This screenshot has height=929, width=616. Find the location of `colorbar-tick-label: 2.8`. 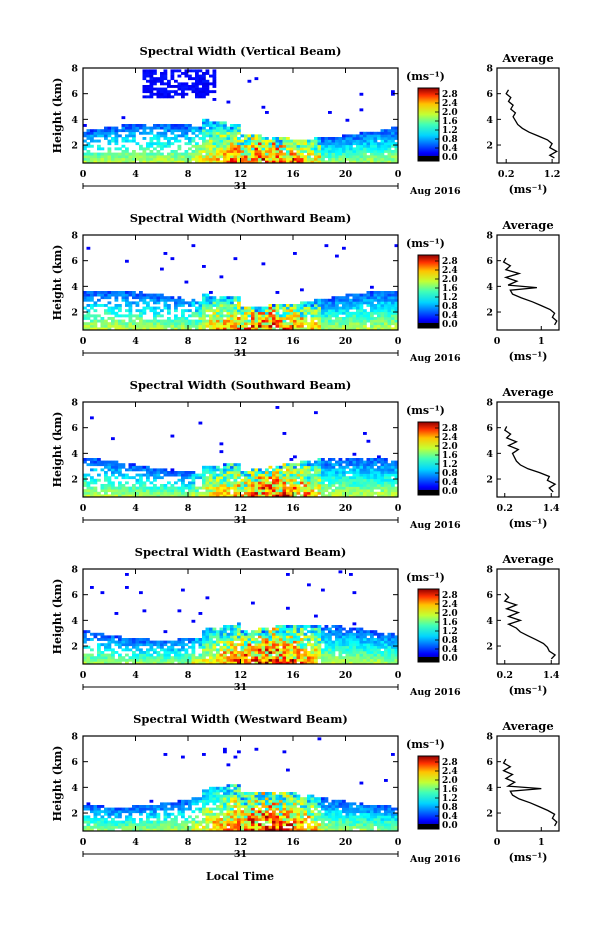

colorbar-tick-label: 2.8 is located at coordinates (450, 429).